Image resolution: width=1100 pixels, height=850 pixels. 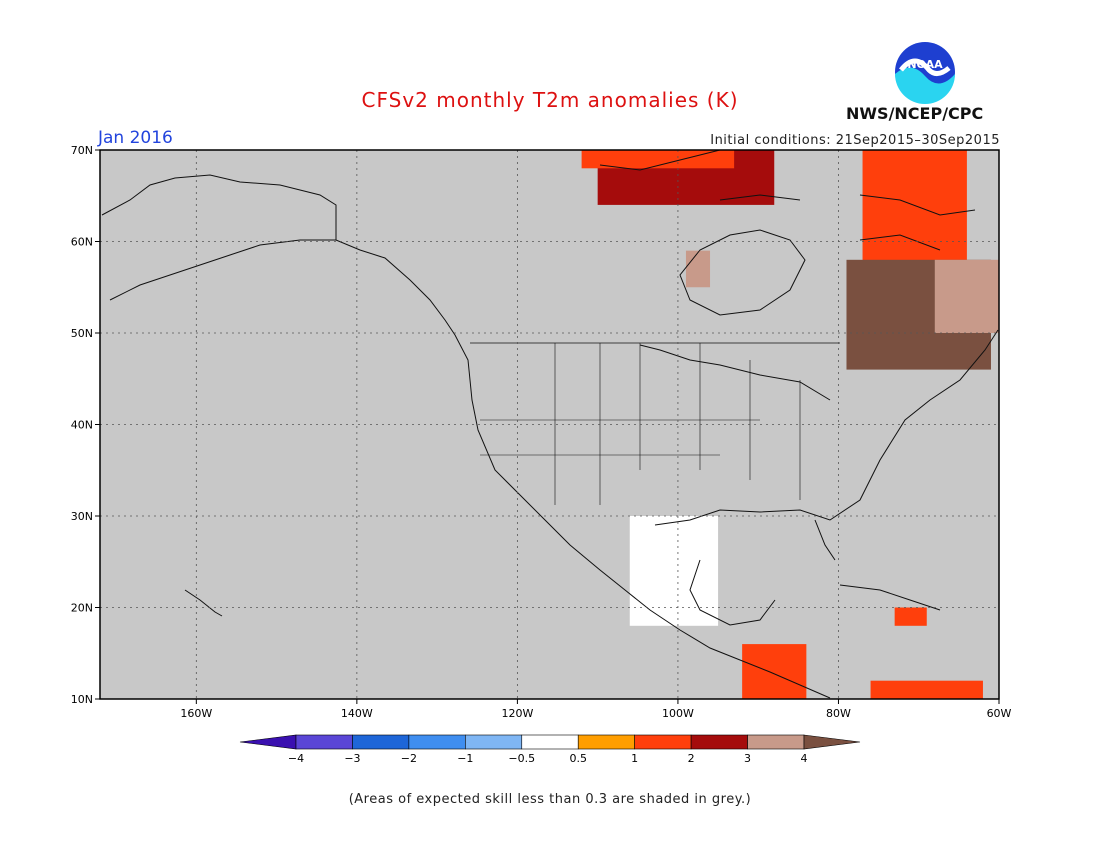 What do you see at coordinates (517, 713) in the screenshot?
I see `lon-tick-label: 120W` at bounding box center [517, 713].